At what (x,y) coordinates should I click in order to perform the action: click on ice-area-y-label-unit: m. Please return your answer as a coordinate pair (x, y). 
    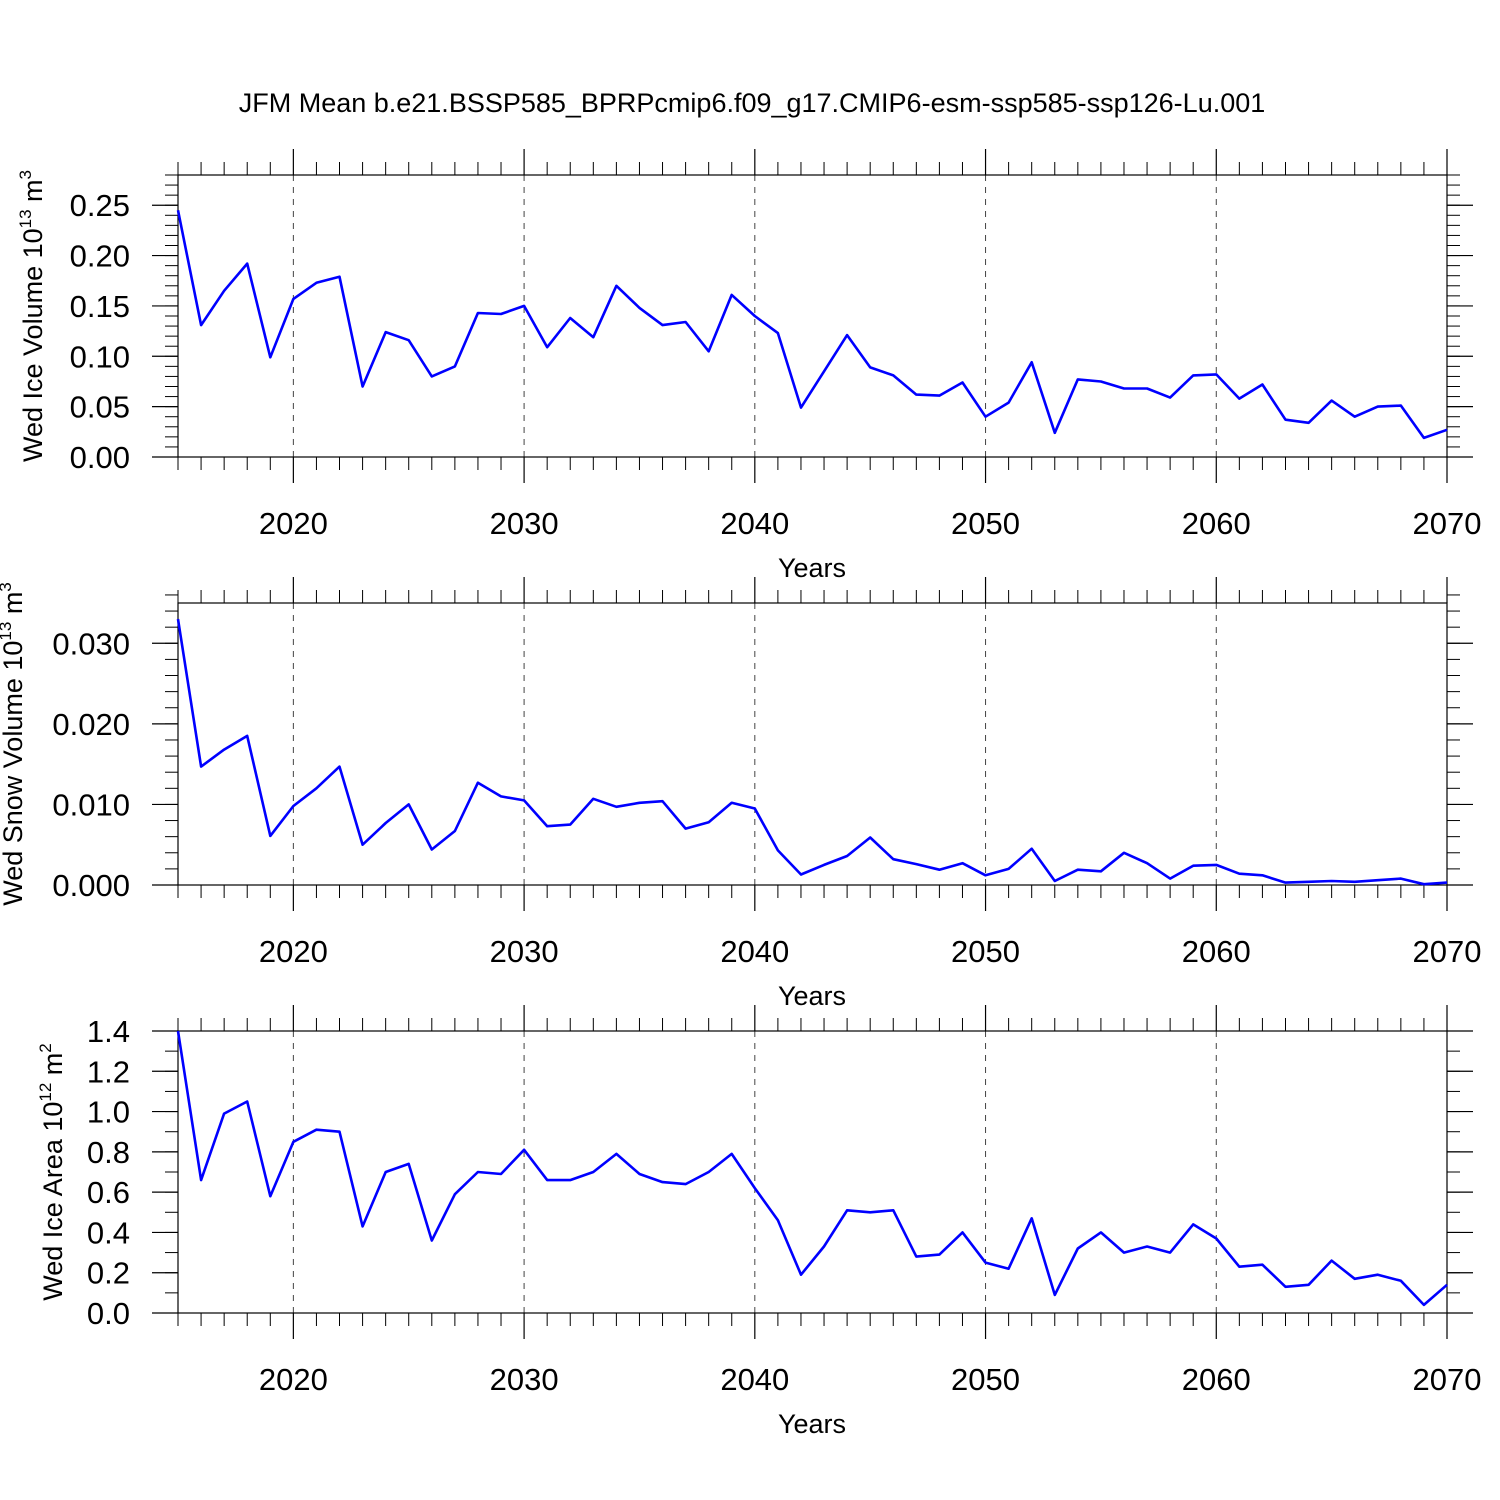
    Looking at the image, I should click on (53, 1068).